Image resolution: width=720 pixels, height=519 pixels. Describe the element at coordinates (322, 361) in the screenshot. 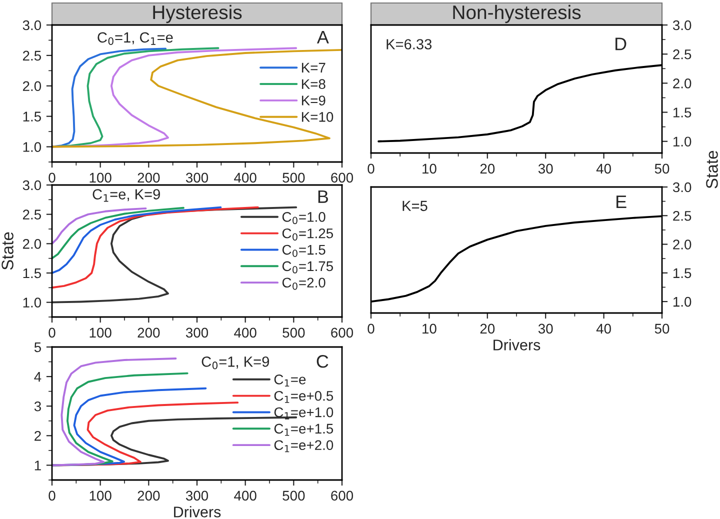

I see `annotation: C` at that location.